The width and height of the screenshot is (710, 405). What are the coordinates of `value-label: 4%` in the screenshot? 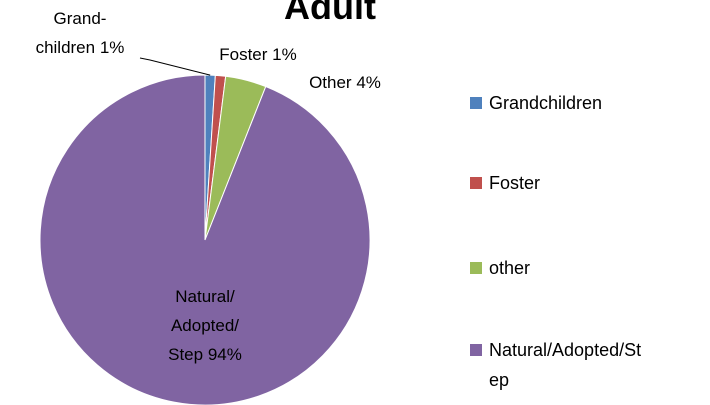 It's located at (368, 82).